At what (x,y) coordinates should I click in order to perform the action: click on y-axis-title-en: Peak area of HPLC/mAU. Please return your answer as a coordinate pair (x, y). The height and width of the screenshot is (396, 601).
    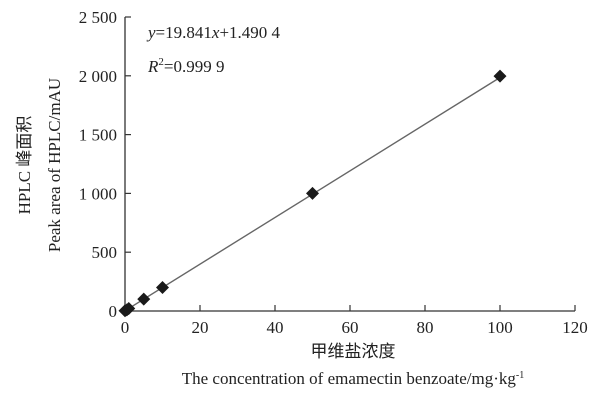
    Looking at the image, I should click on (54, 165).